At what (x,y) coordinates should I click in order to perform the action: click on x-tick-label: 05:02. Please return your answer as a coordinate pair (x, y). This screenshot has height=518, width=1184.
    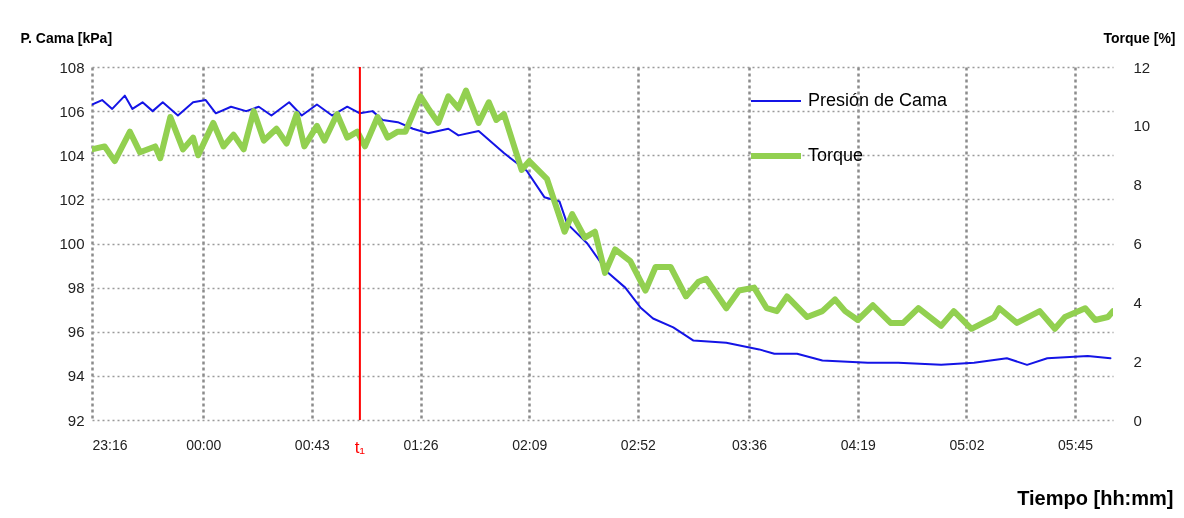
    Looking at the image, I should click on (967, 444).